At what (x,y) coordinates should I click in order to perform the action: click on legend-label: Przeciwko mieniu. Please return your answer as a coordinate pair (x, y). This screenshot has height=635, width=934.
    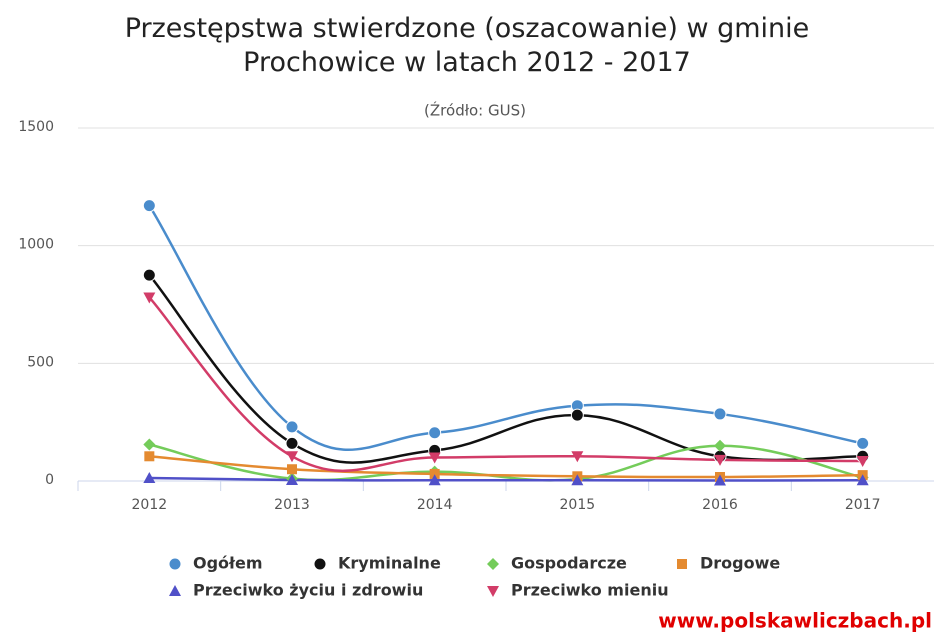
    Looking at the image, I should click on (590, 590).